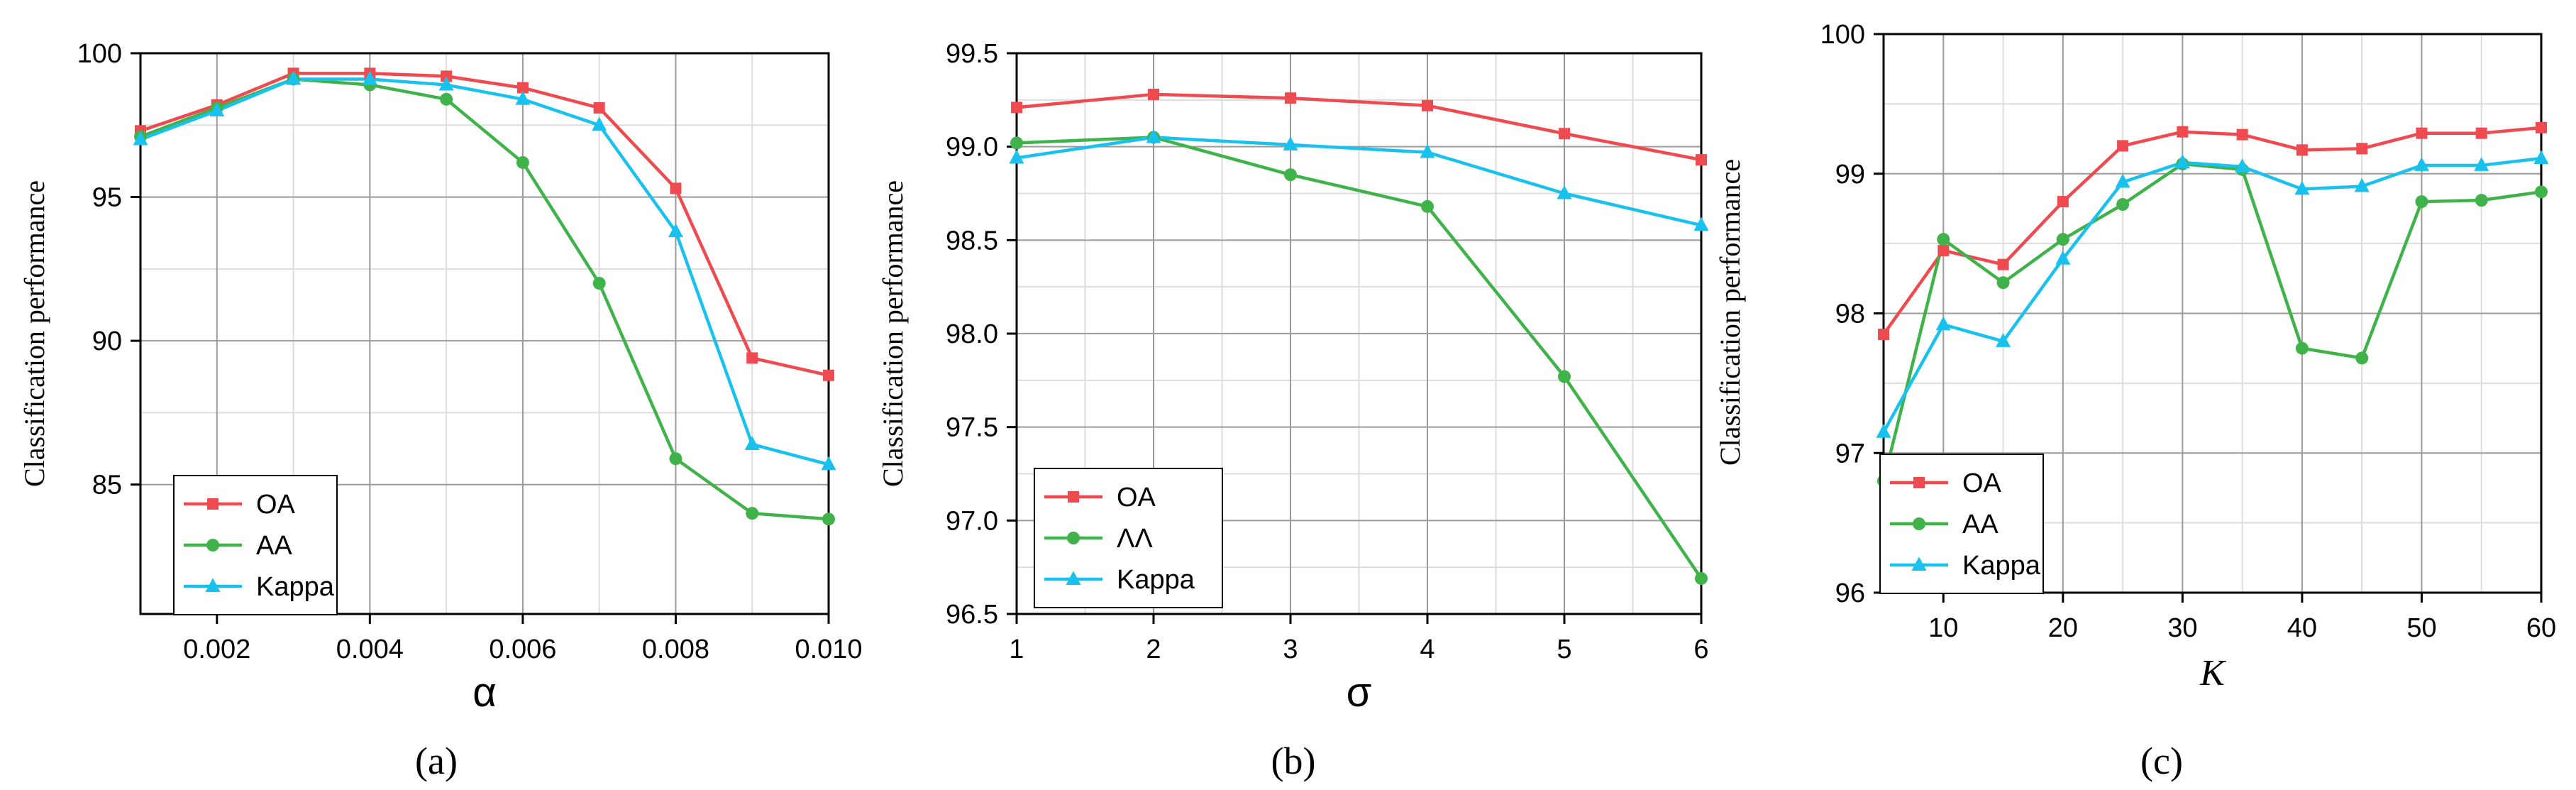 The image size is (2576, 790). Describe the element at coordinates (1100, 497) in the screenshot. I see `legend-item-oa: OA` at that location.